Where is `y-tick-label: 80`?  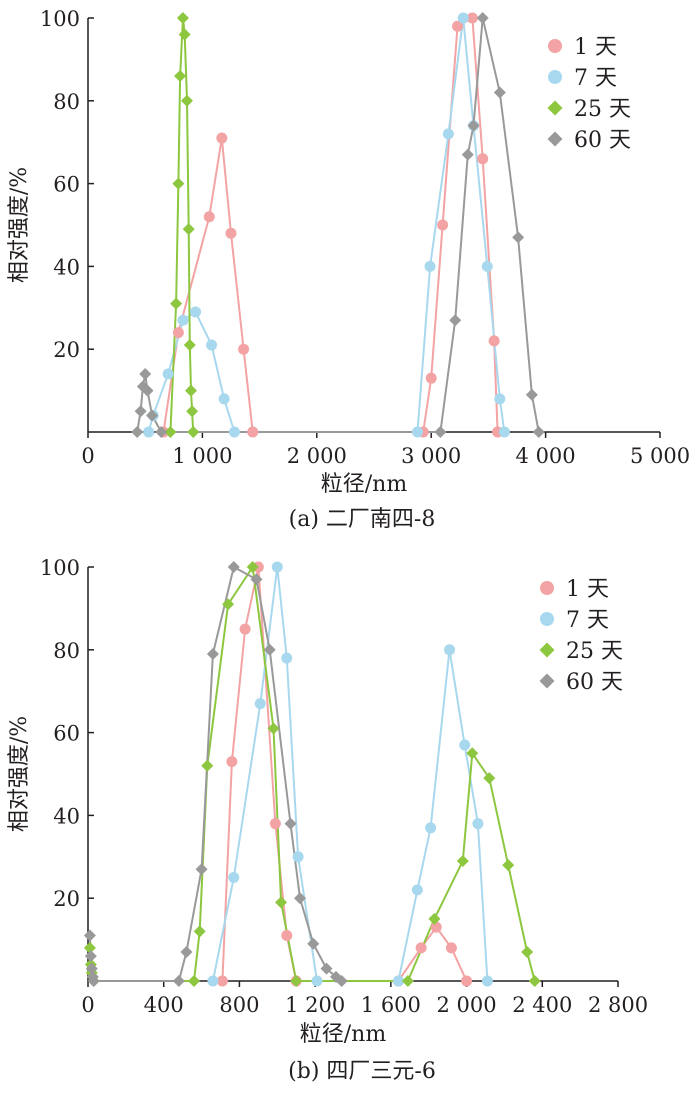
y-tick-label: 80 is located at coordinates (66, 102).